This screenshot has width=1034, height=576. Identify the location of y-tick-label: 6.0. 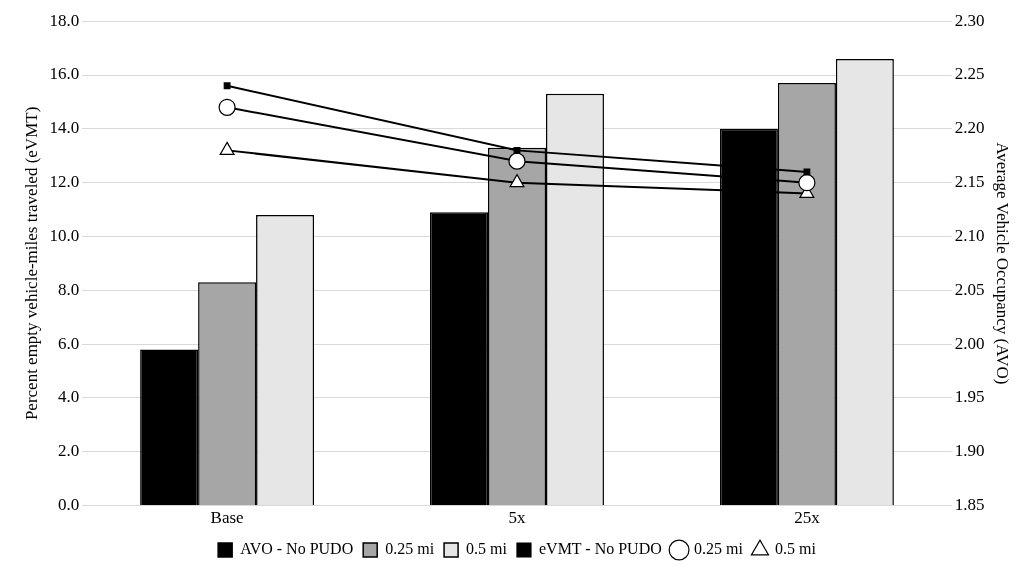
(68, 343).